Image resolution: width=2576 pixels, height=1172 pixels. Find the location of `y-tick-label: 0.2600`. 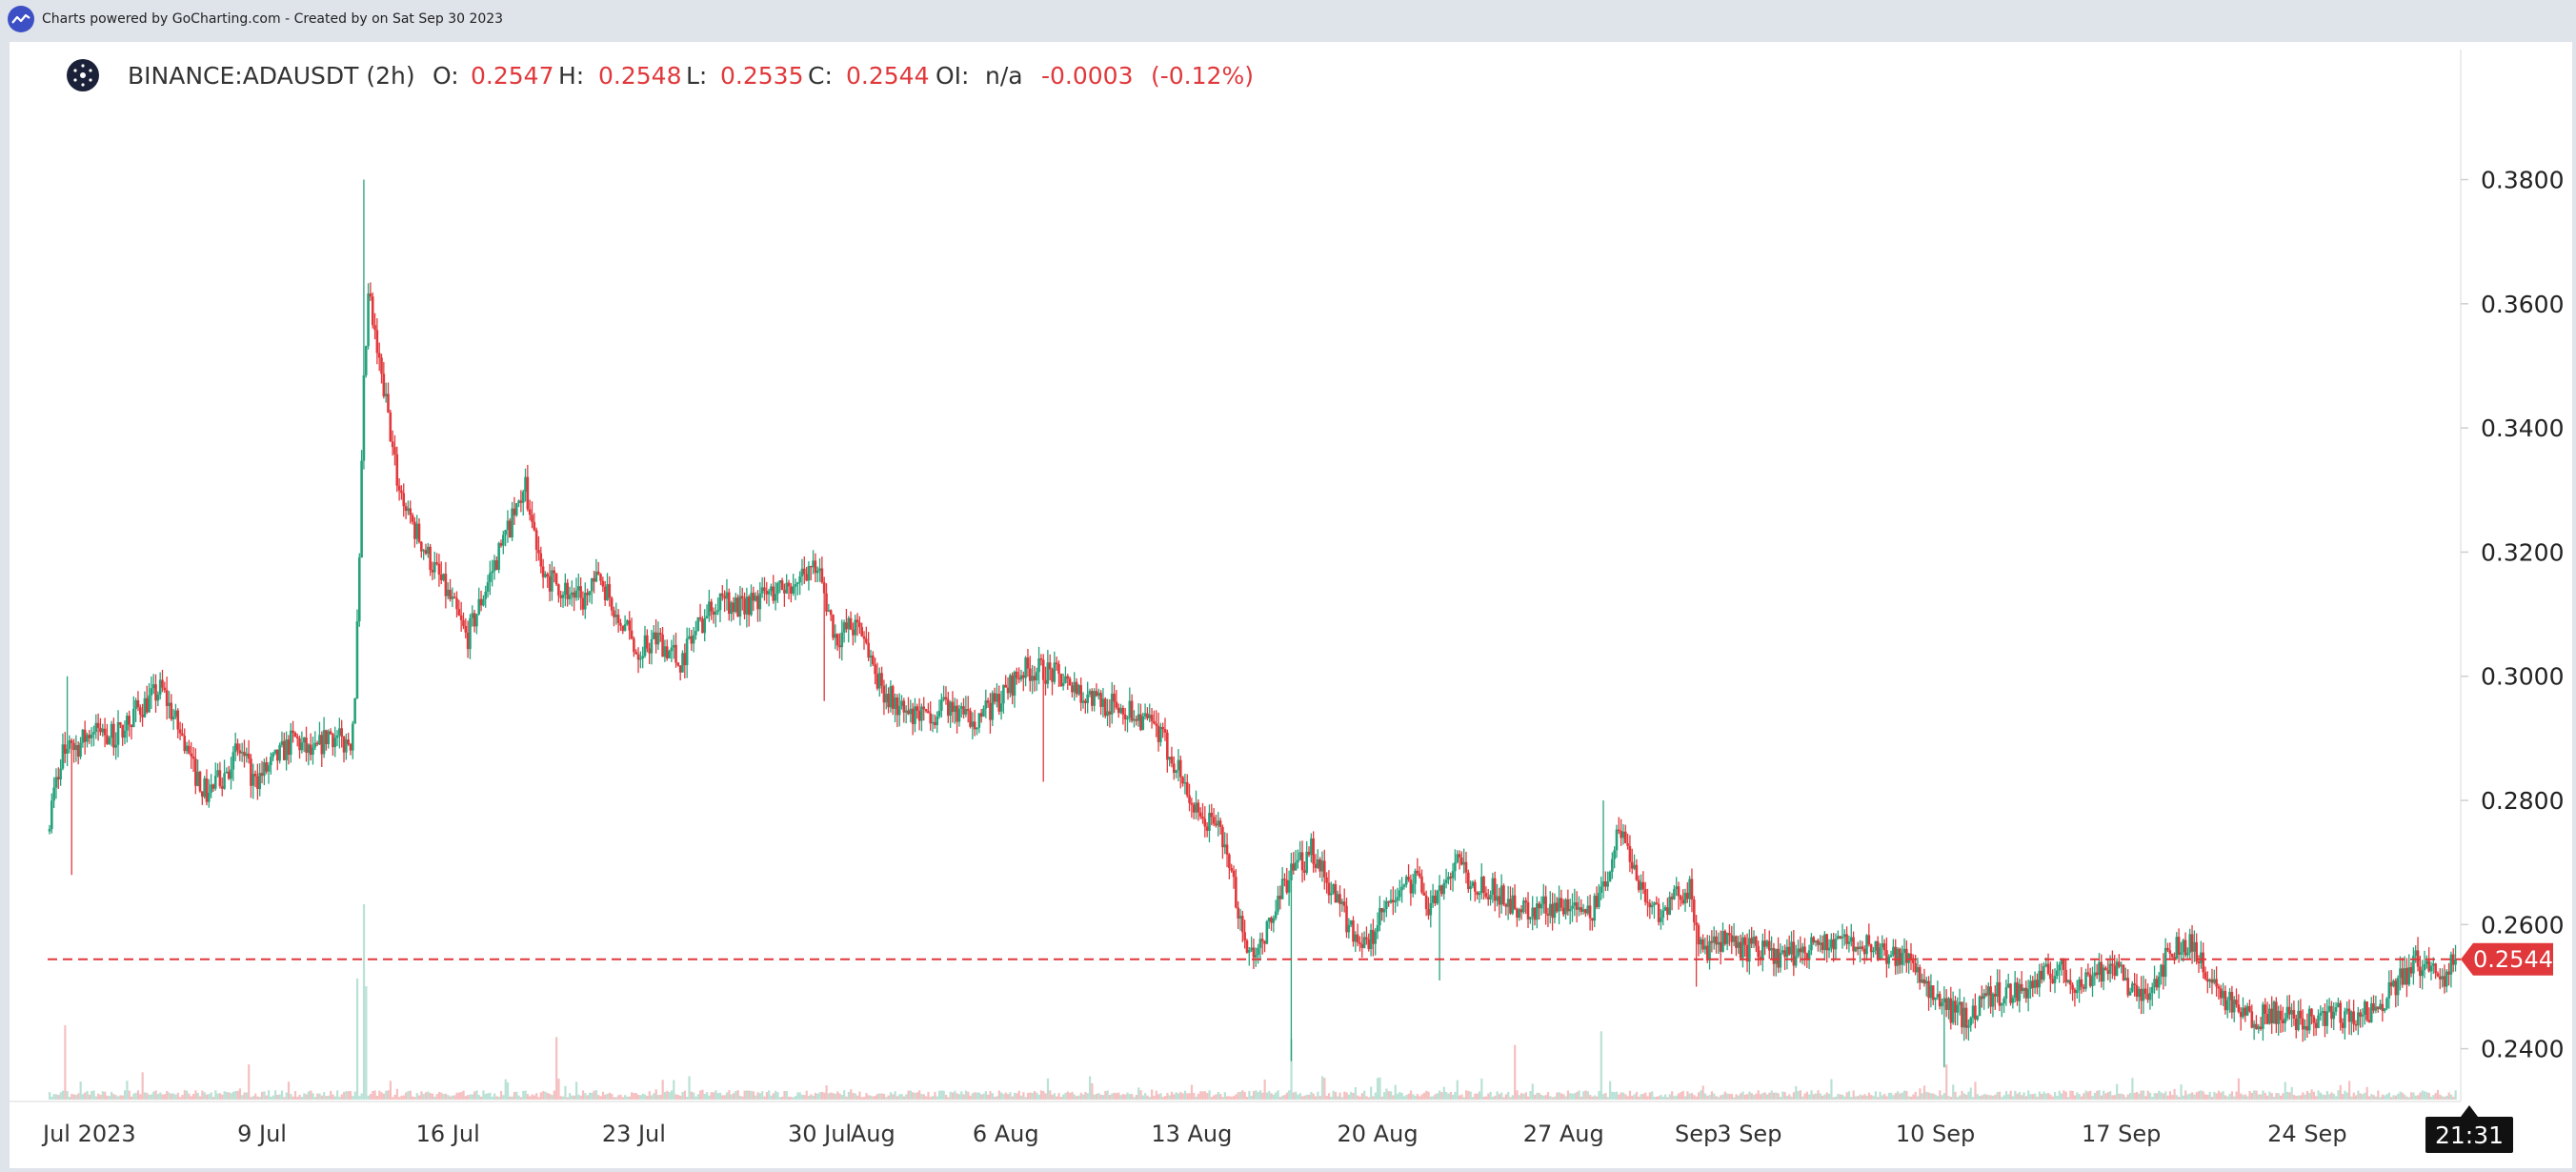

y-tick-label: 0.2600 is located at coordinates (2522, 925).